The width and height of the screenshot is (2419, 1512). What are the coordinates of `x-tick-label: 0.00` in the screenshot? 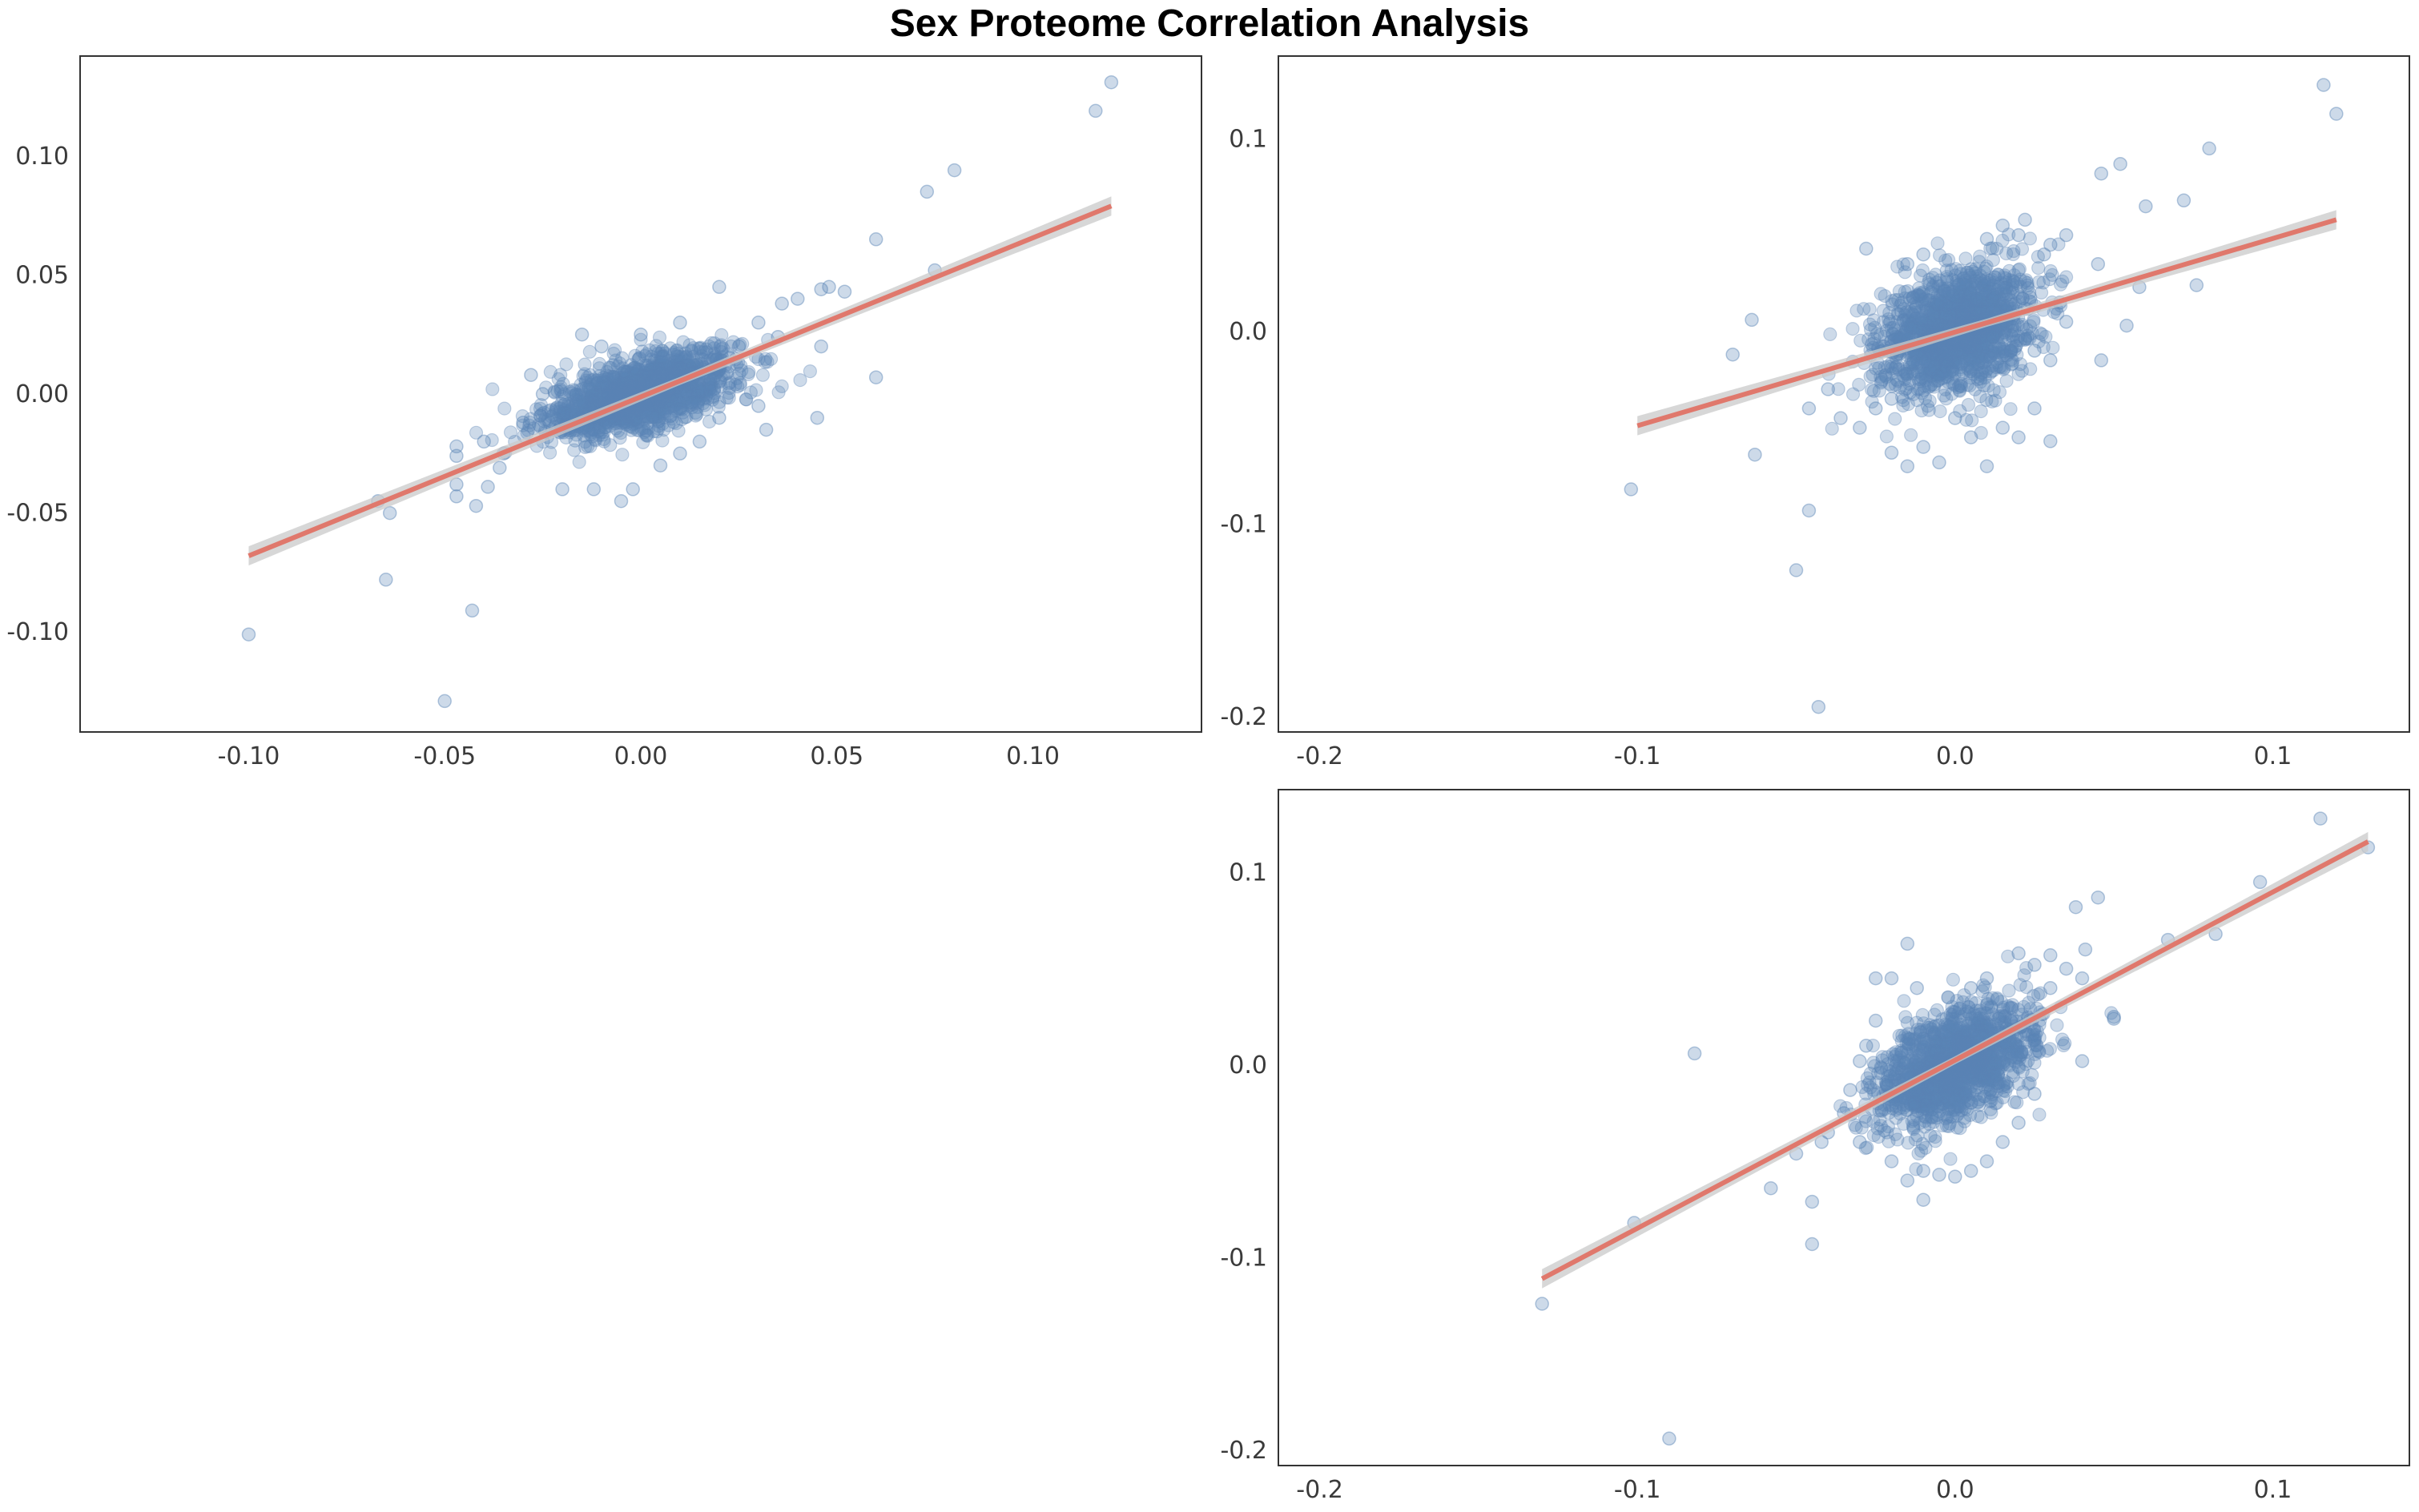 It's located at (641, 756).